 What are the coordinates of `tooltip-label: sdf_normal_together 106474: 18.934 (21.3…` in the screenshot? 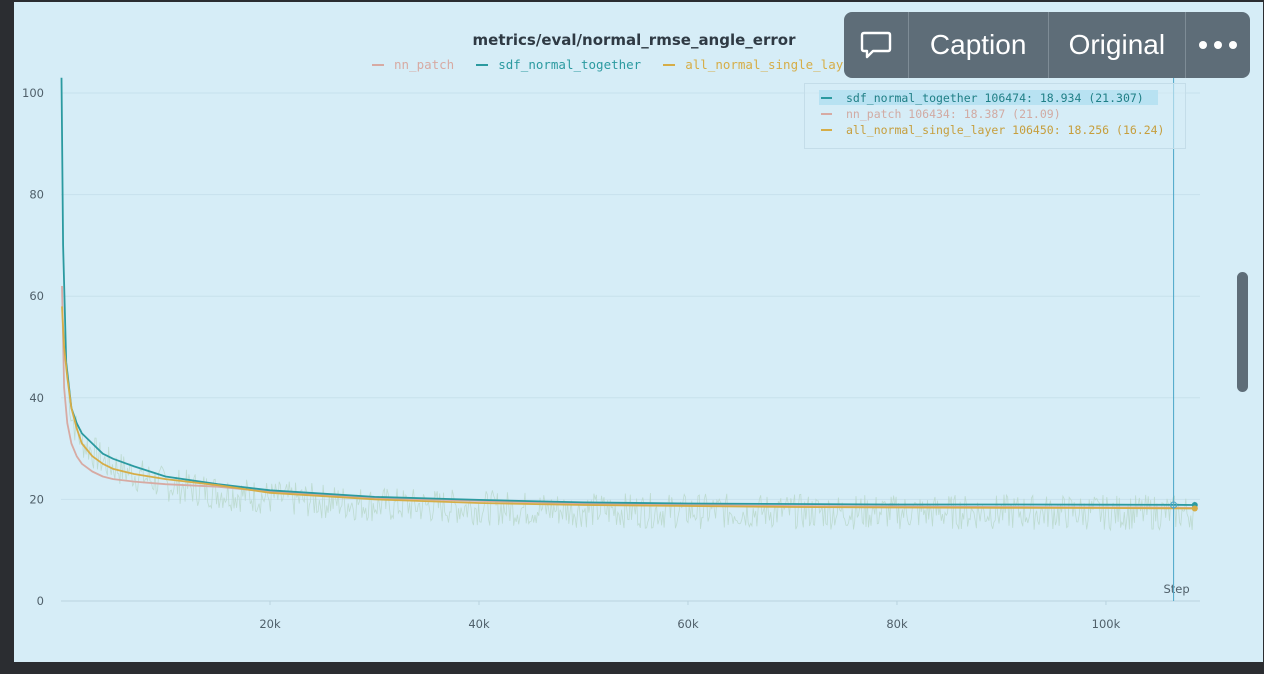 It's located at (995, 97).